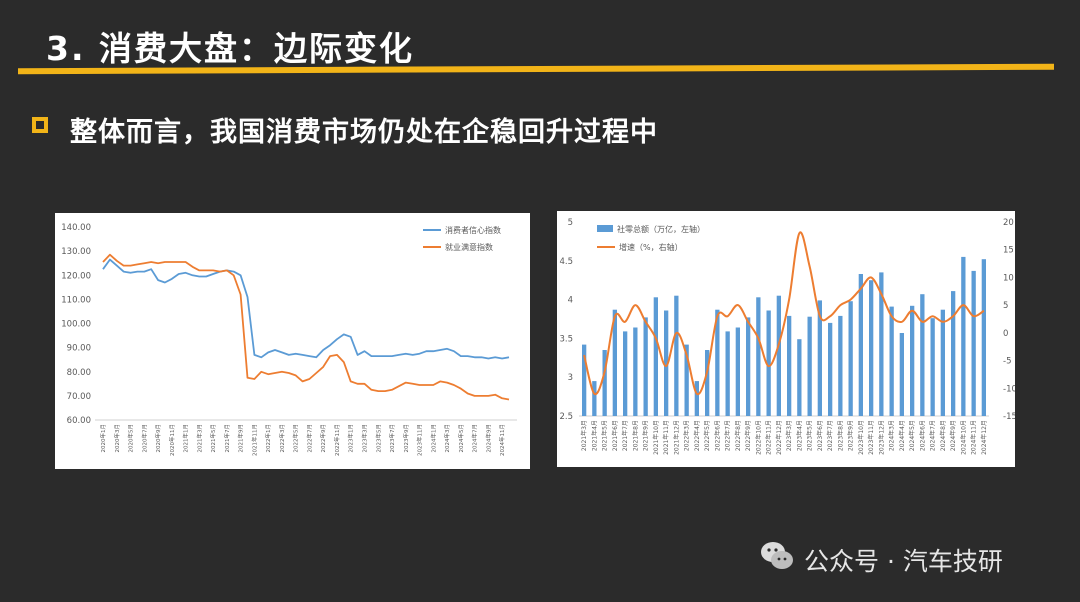 The height and width of the screenshot is (602, 1080). I want to click on y-right-tick-label: 20, so click(1008, 223).